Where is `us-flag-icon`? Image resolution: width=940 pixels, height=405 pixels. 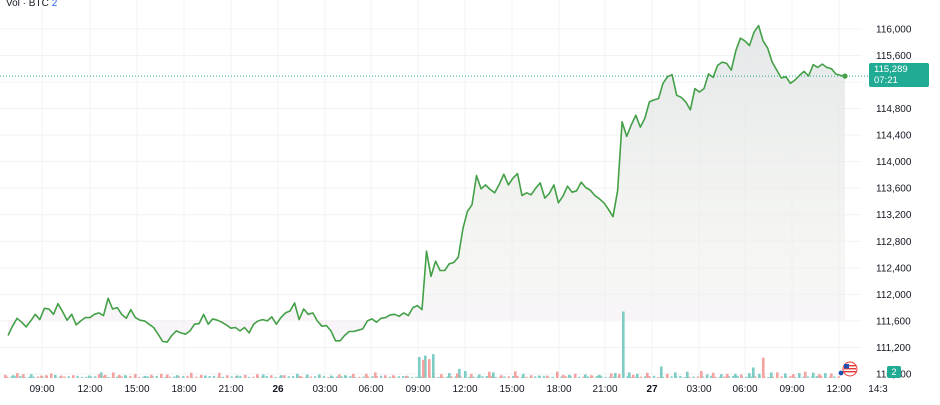
us-flag-icon is located at coordinates (848, 369).